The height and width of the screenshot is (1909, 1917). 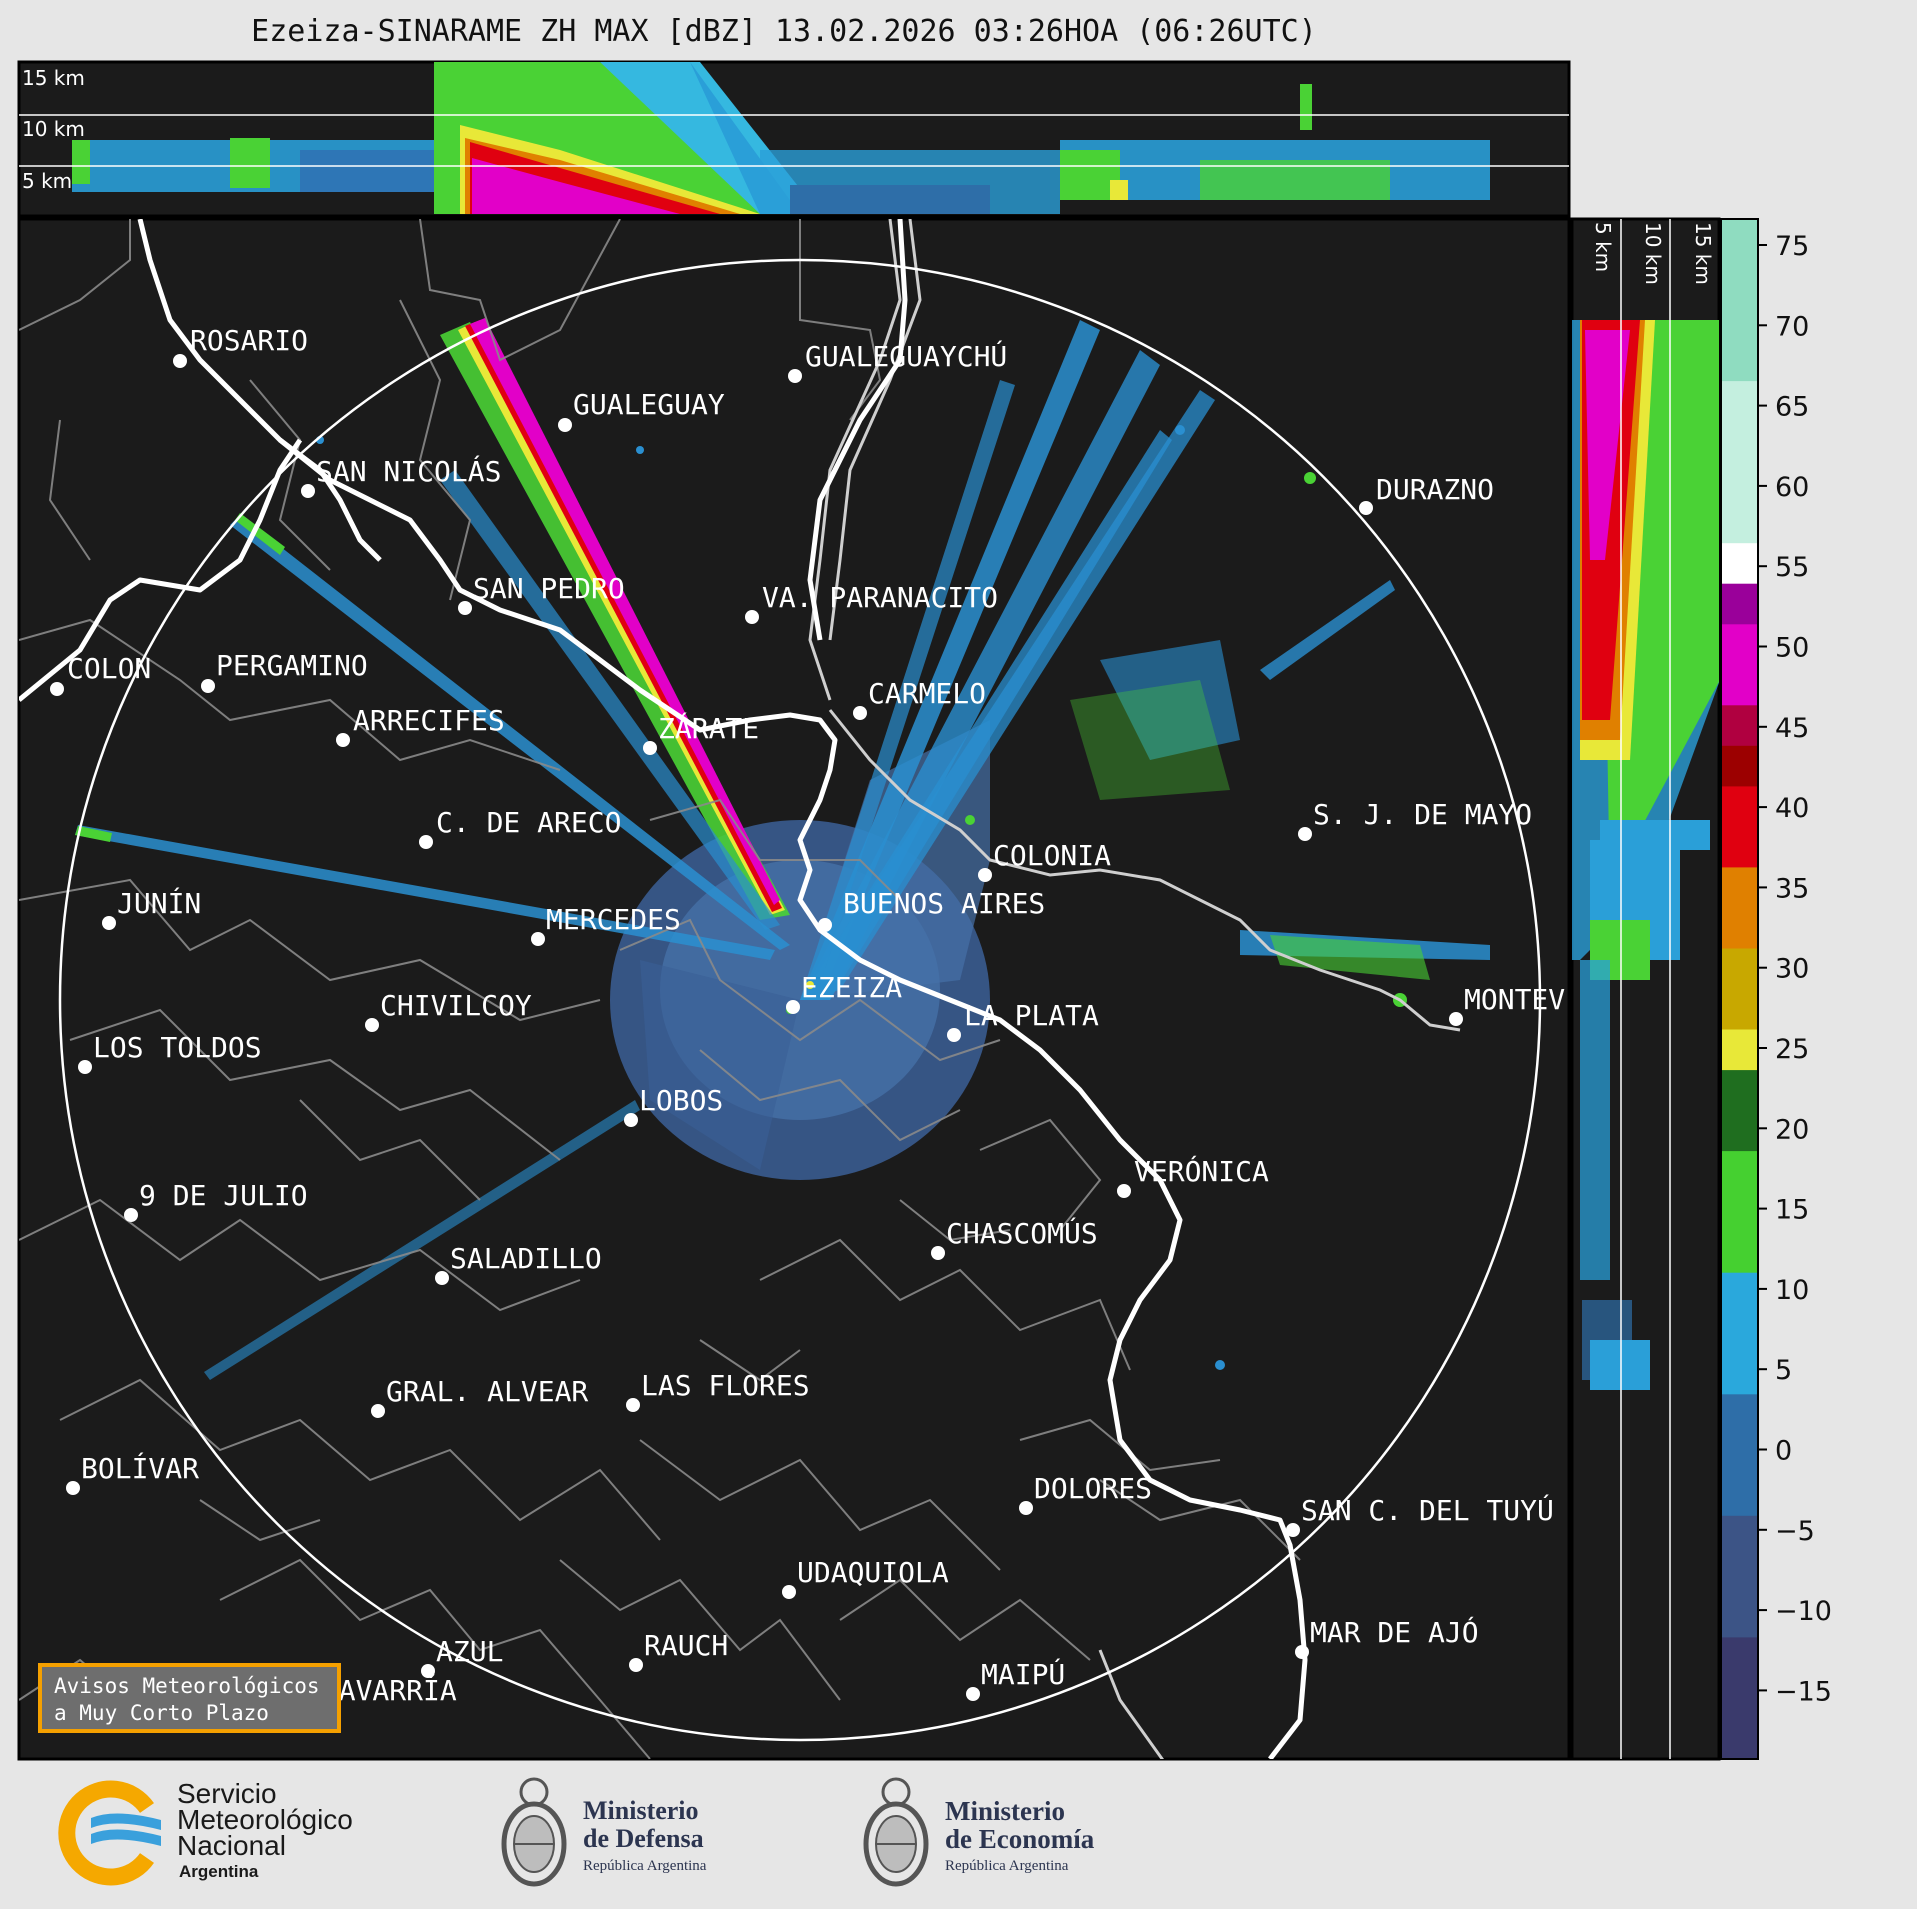 I want to click on city-label-gral-alvear: GRAL. ALVEAR, so click(x=487, y=1391).